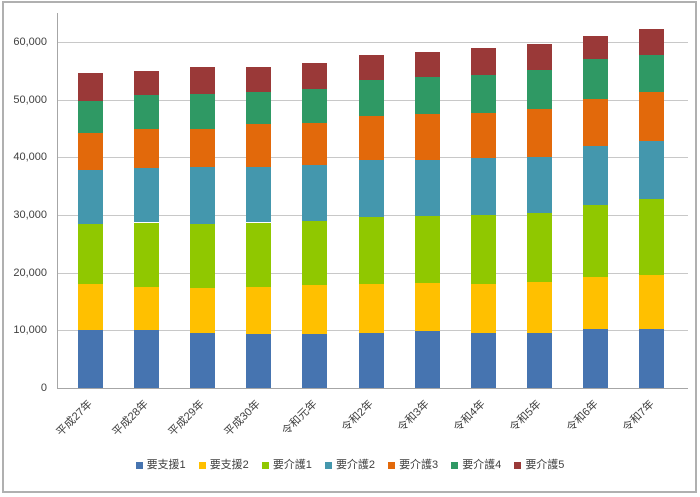 The height and width of the screenshot is (497, 700). I want to click on legend-item-要介護5: 要介護5, so click(539, 465).